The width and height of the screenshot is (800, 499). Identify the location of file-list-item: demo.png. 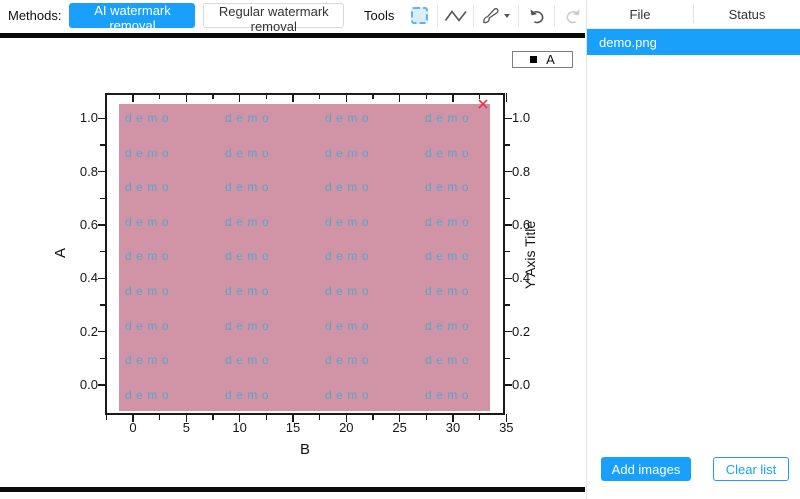
(693, 42).